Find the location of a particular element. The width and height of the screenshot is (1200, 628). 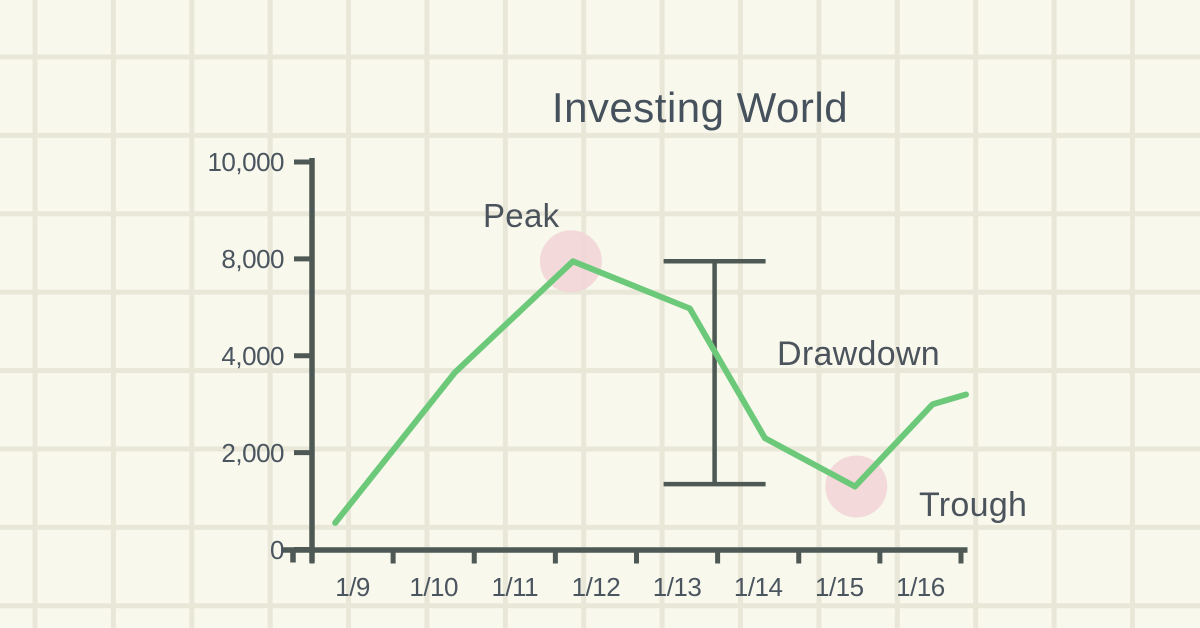

y-tick-label: 8,000 is located at coordinates (252, 258).